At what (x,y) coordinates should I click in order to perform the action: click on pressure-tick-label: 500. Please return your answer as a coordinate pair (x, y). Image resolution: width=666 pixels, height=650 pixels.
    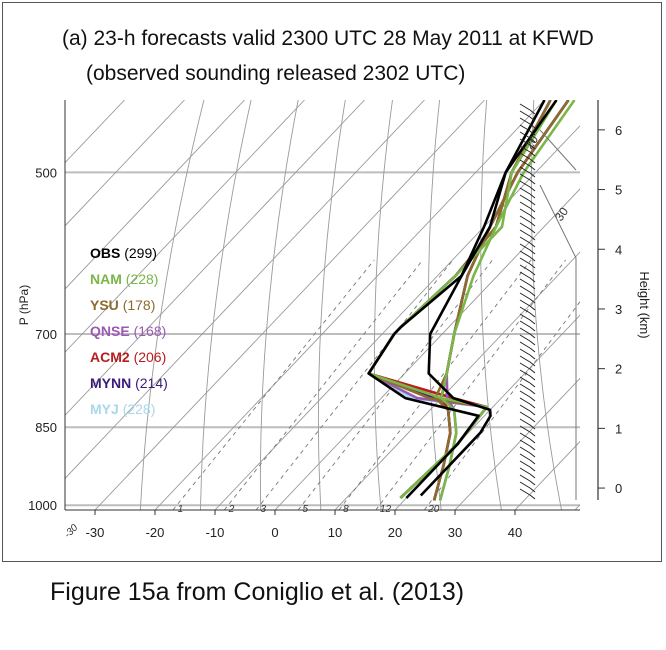
    Looking at the image, I should click on (46, 172).